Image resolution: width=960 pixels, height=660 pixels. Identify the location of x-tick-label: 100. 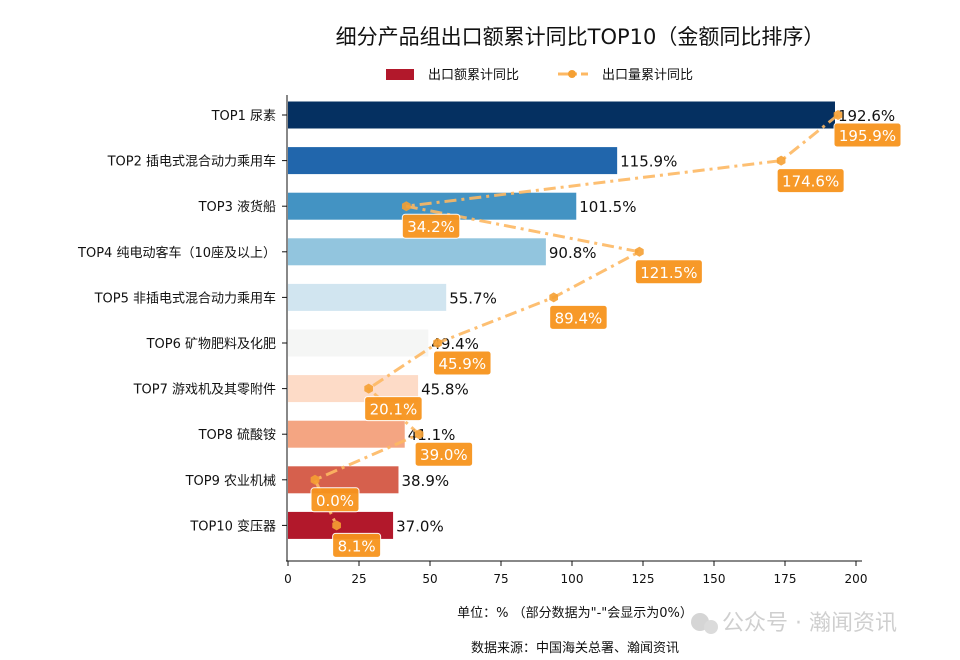
(572, 579).